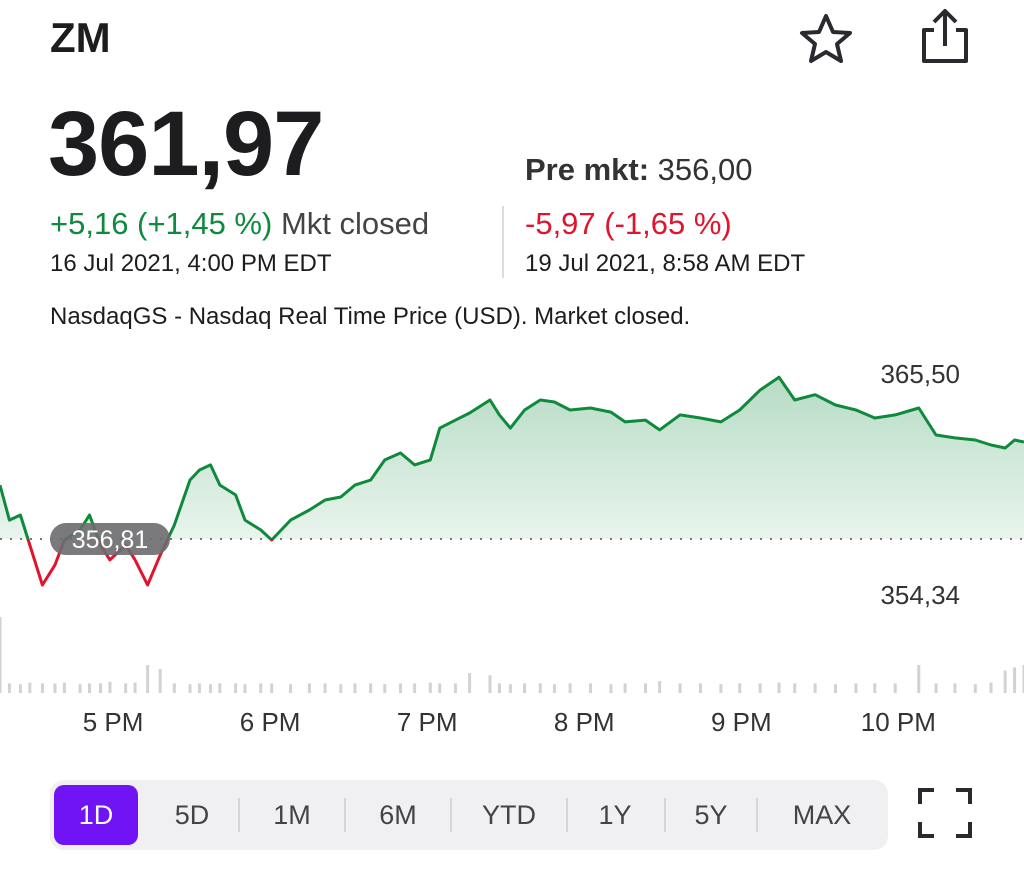 This screenshot has width=1024, height=883. Describe the element at coordinates (191, 263) in the screenshot. I see `time: 16 Jul 2021, 4:00 PM EDT` at that location.